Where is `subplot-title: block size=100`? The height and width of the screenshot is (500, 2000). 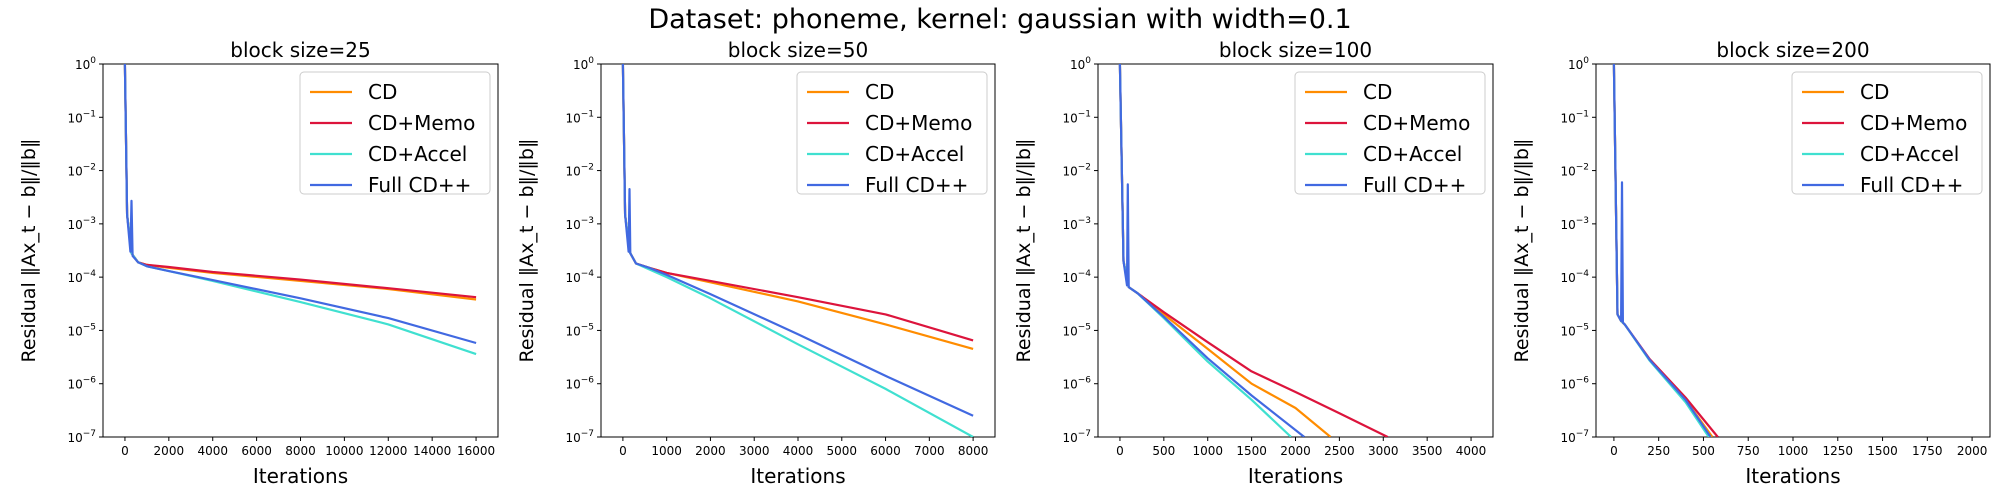
subplot-title: block size=100 is located at coordinates (1295, 50).